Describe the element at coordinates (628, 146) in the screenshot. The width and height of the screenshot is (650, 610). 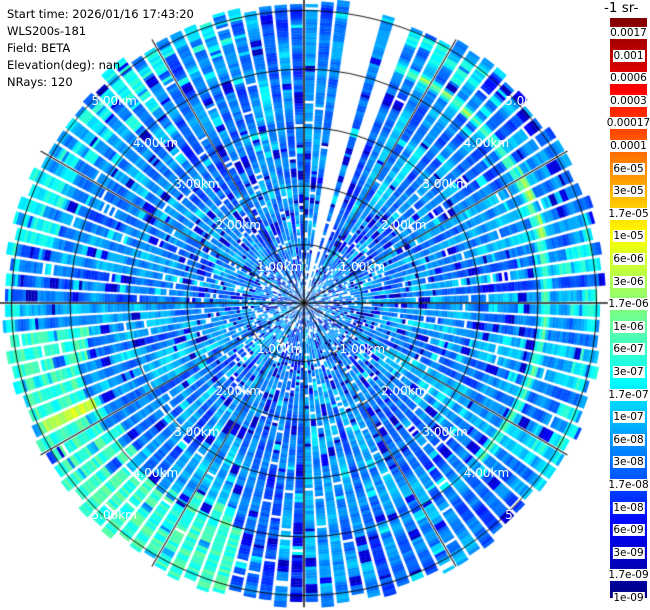
I see `colorbar-tick-label: 0.0001` at that location.